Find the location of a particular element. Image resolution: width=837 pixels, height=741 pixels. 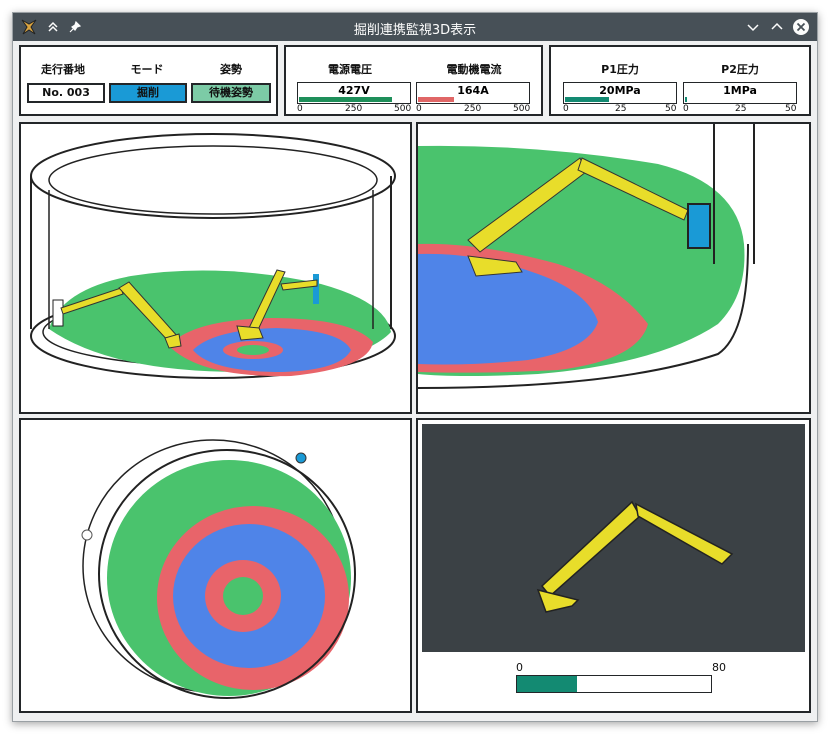

side-view-scene is located at coordinates (635, 556).